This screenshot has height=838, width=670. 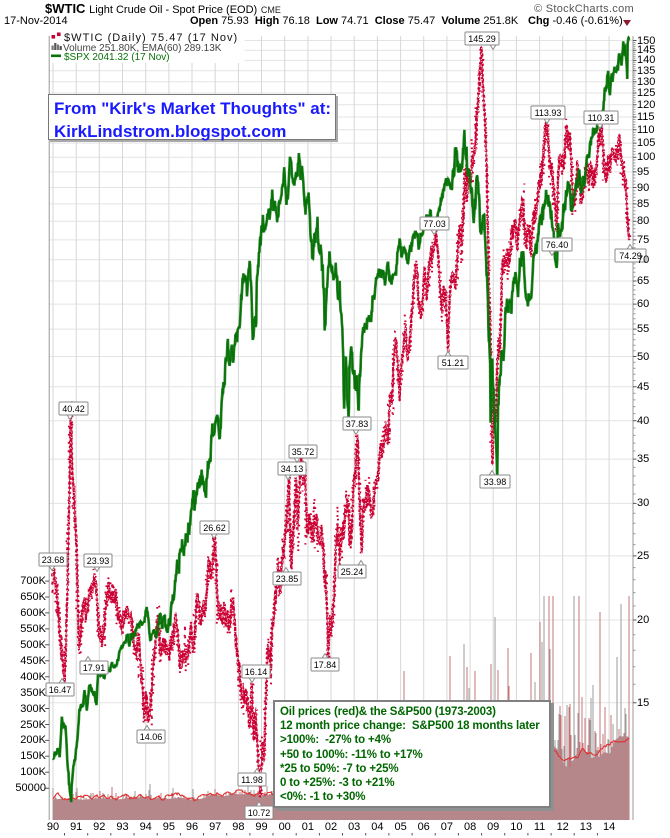 I want to click on svg-text: 37.83, so click(x=357, y=424).